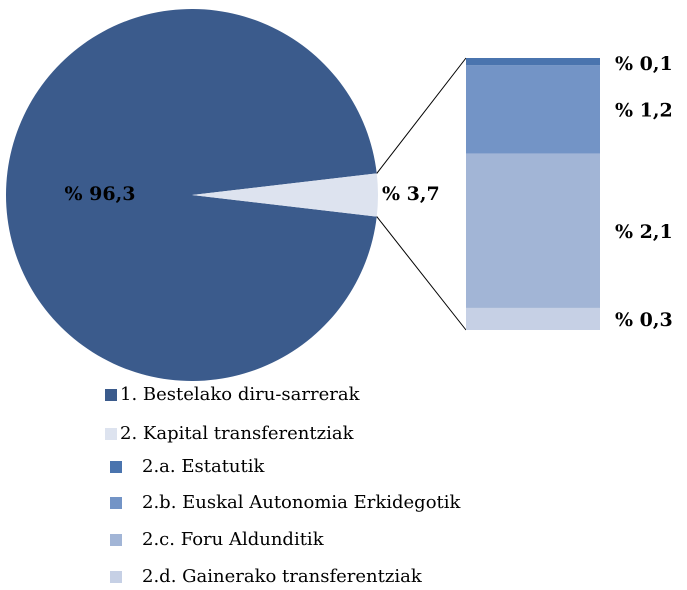  I want to click on legend-label: 2.a. Estatutik, so click(204, 466).